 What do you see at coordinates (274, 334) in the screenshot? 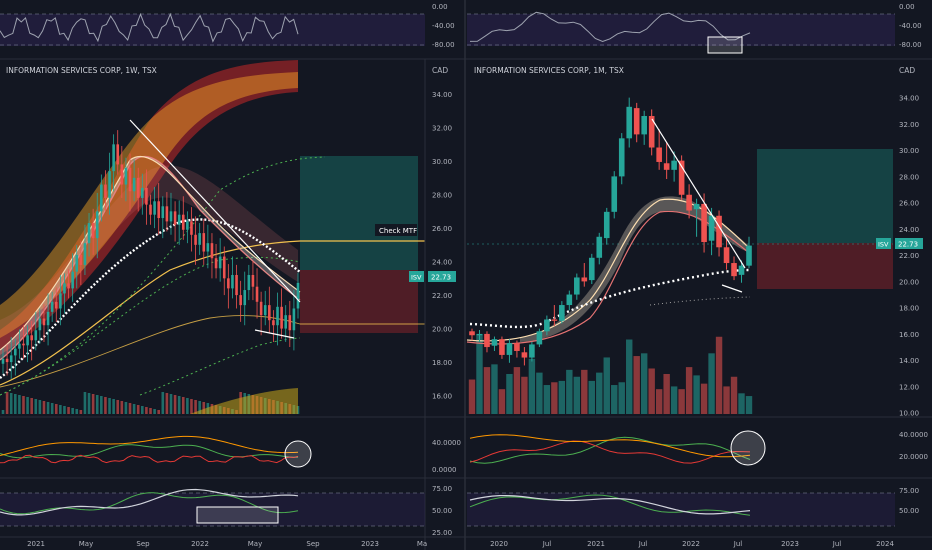
I see `left-support-line` at bounding box center [274, 334].